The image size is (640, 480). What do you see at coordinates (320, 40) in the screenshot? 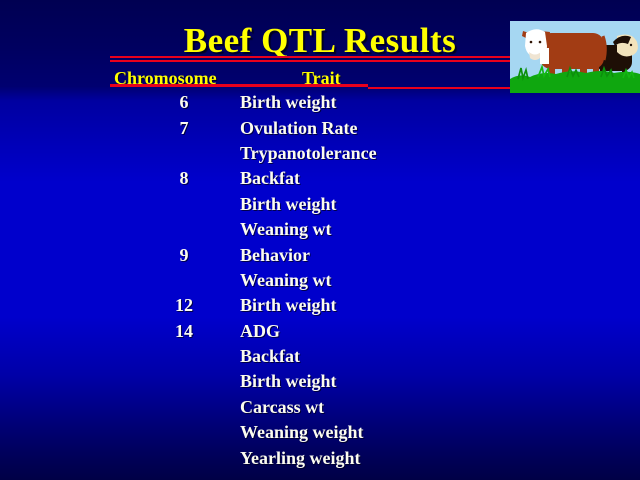
I see `slide-title: Beef QTL Results` at bounding box center [320, 40].